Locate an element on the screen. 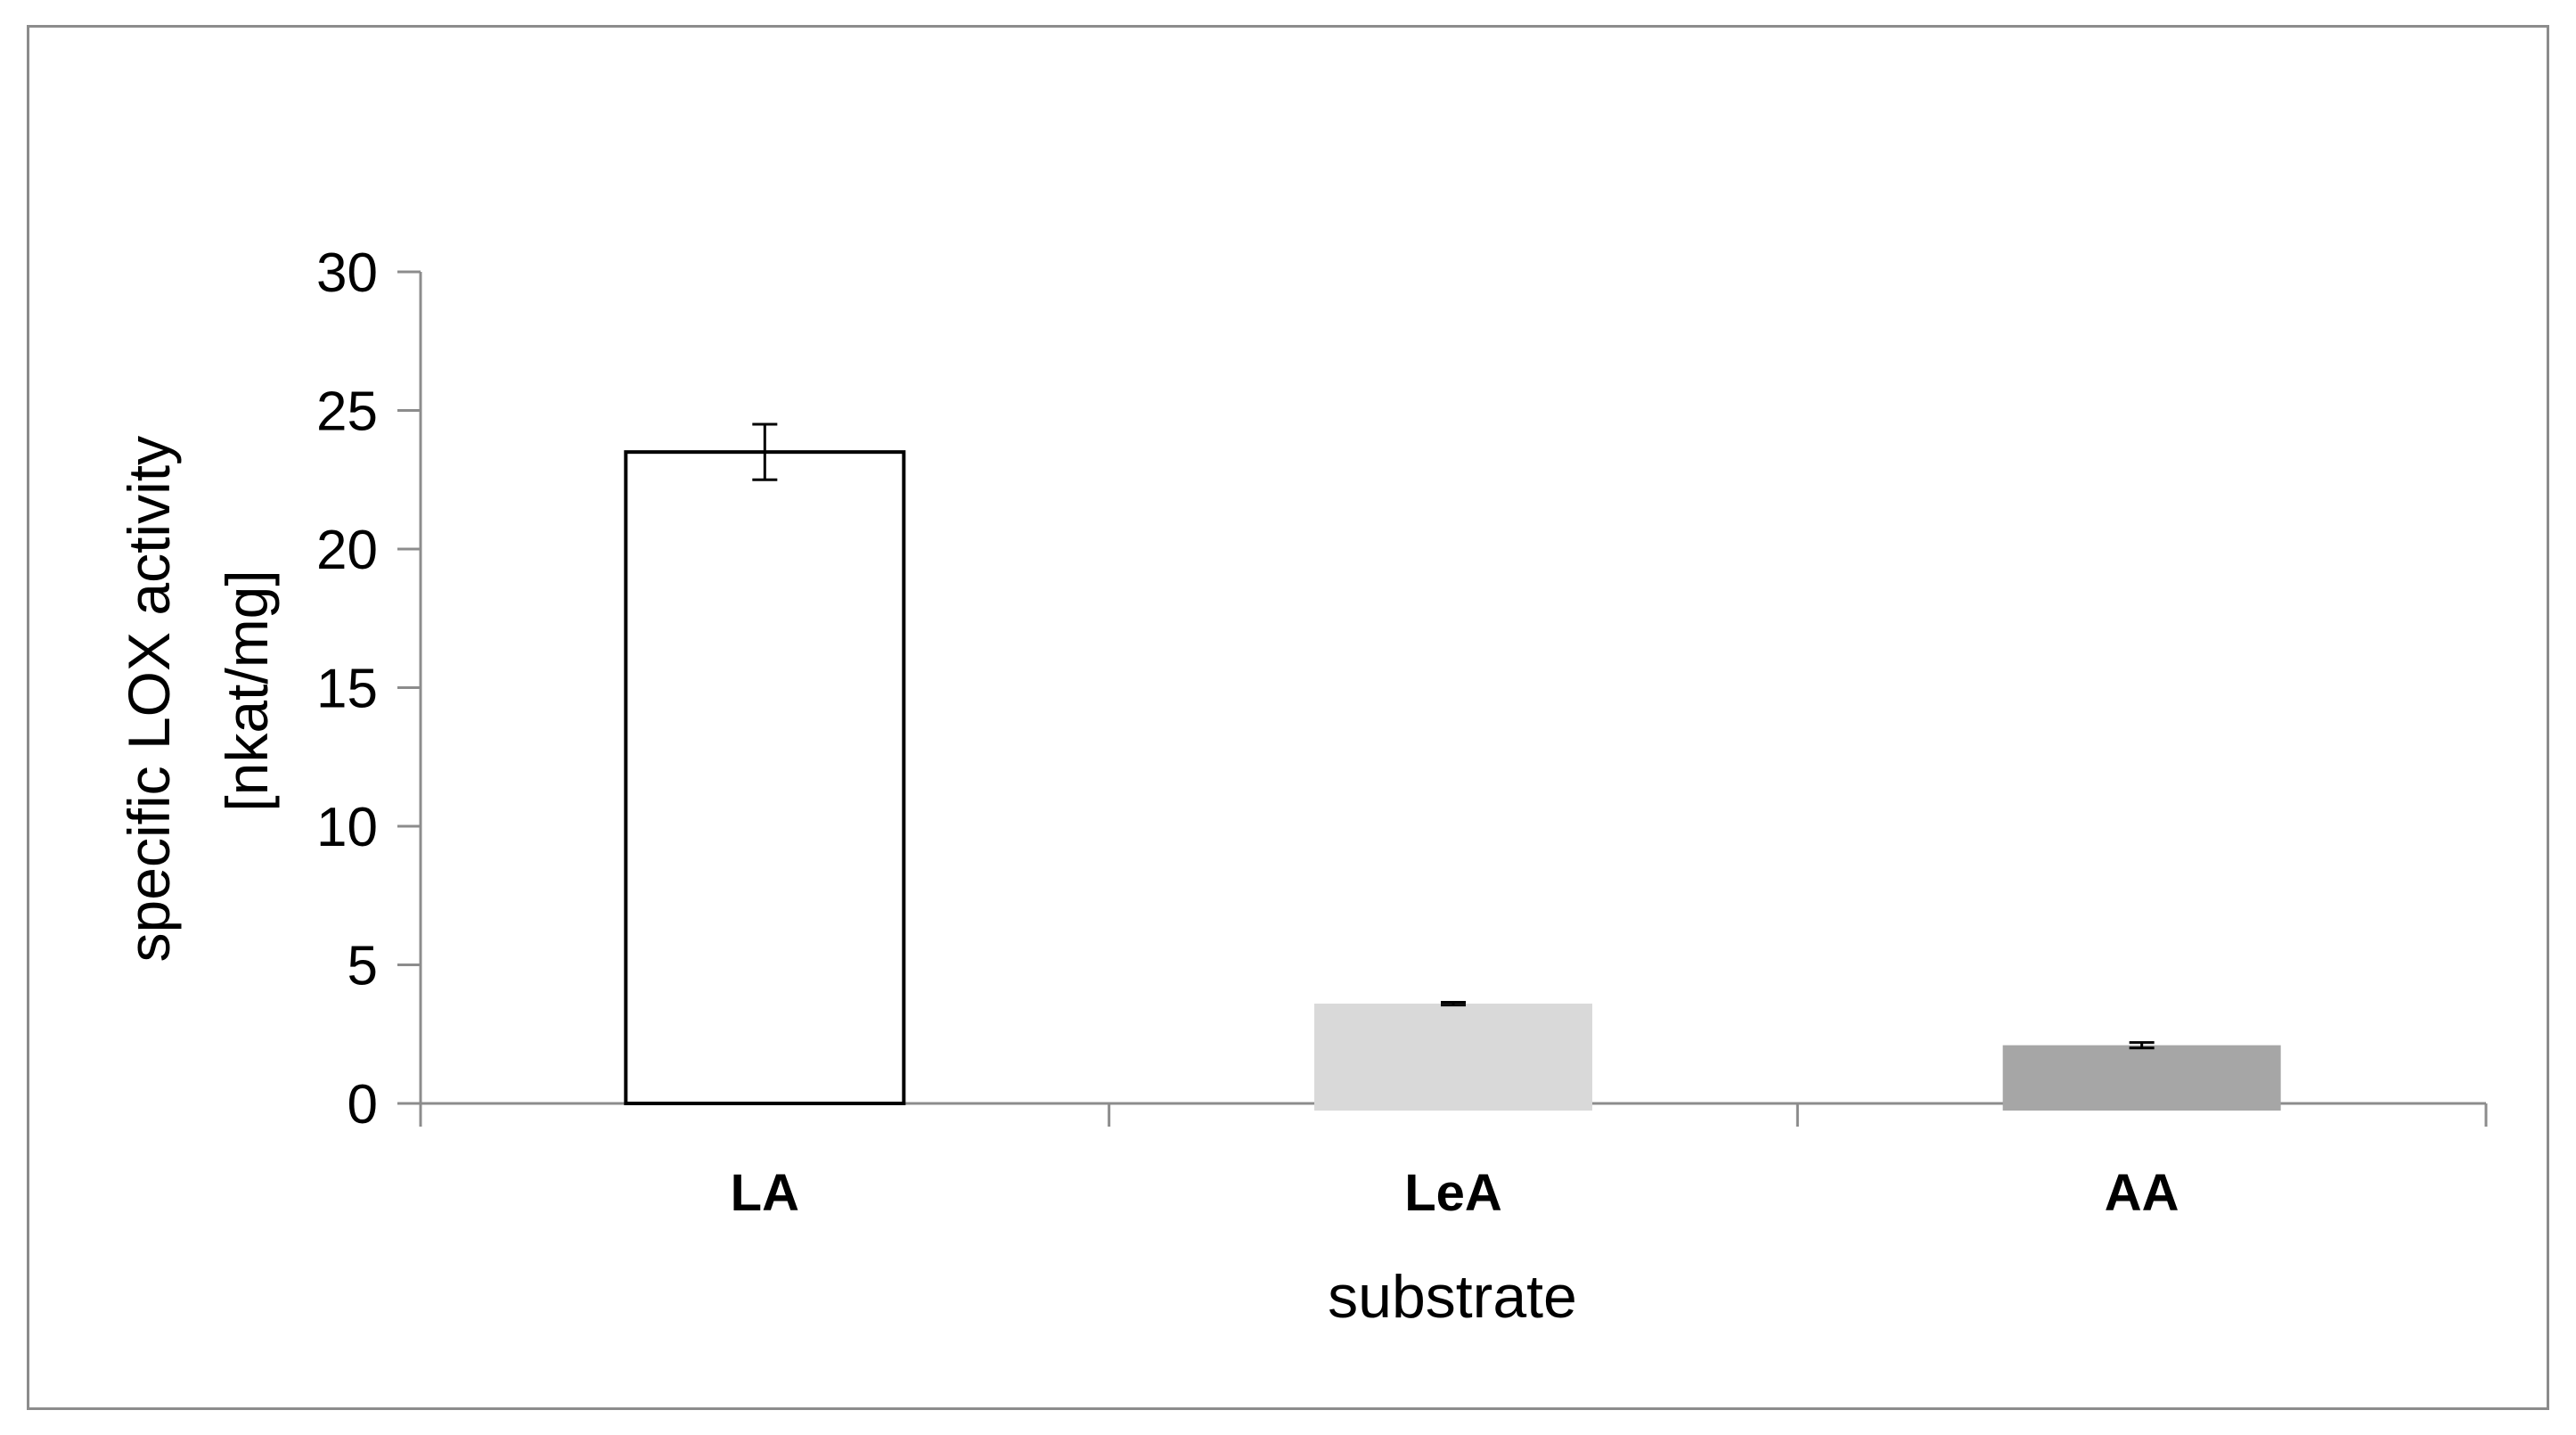 This screenshot has width=2576, height=1435. x-tick-label: AA is located at coordinates (2142, 1193).